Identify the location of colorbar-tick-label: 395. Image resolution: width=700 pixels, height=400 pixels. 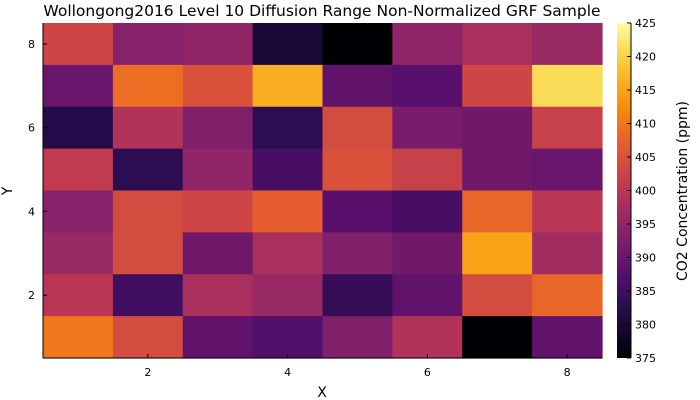
(645, 224).